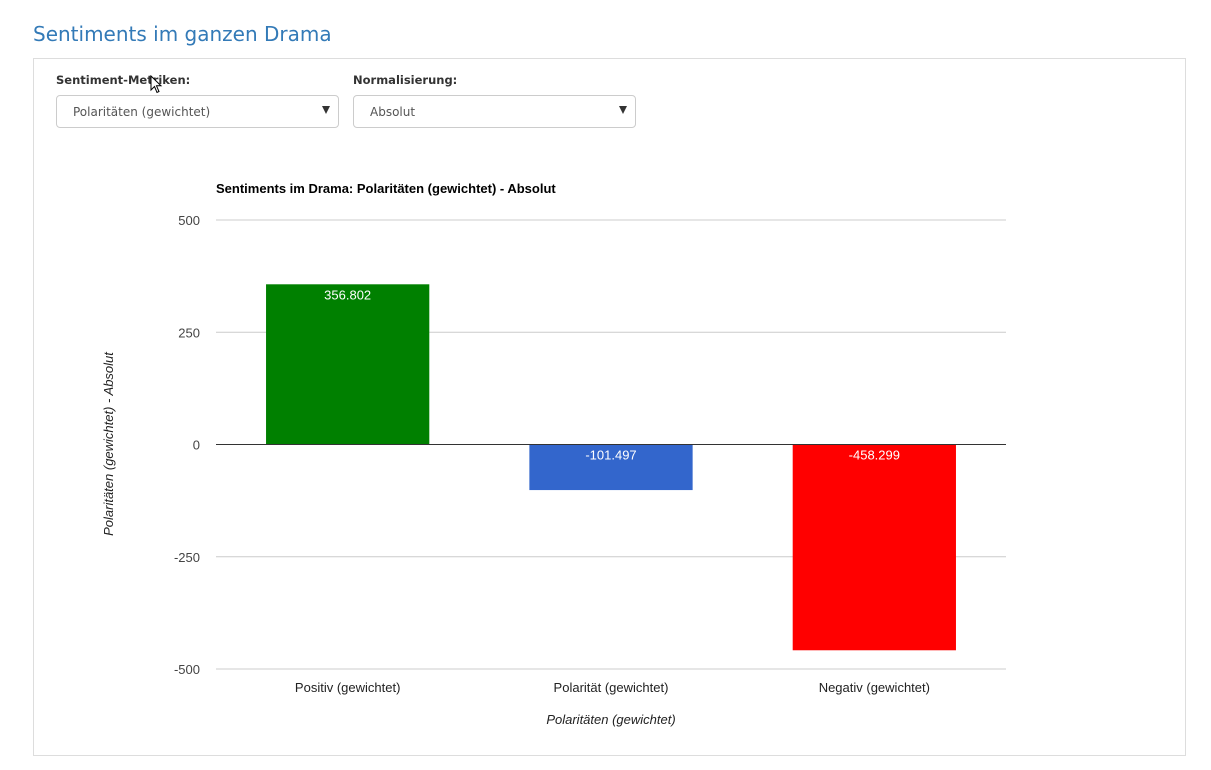 The width and height of the screenshot is (1211, 770). Describe the element at coordinates (494, 111) in the screenshot. I see `normalization-select: Absolut` at that location.